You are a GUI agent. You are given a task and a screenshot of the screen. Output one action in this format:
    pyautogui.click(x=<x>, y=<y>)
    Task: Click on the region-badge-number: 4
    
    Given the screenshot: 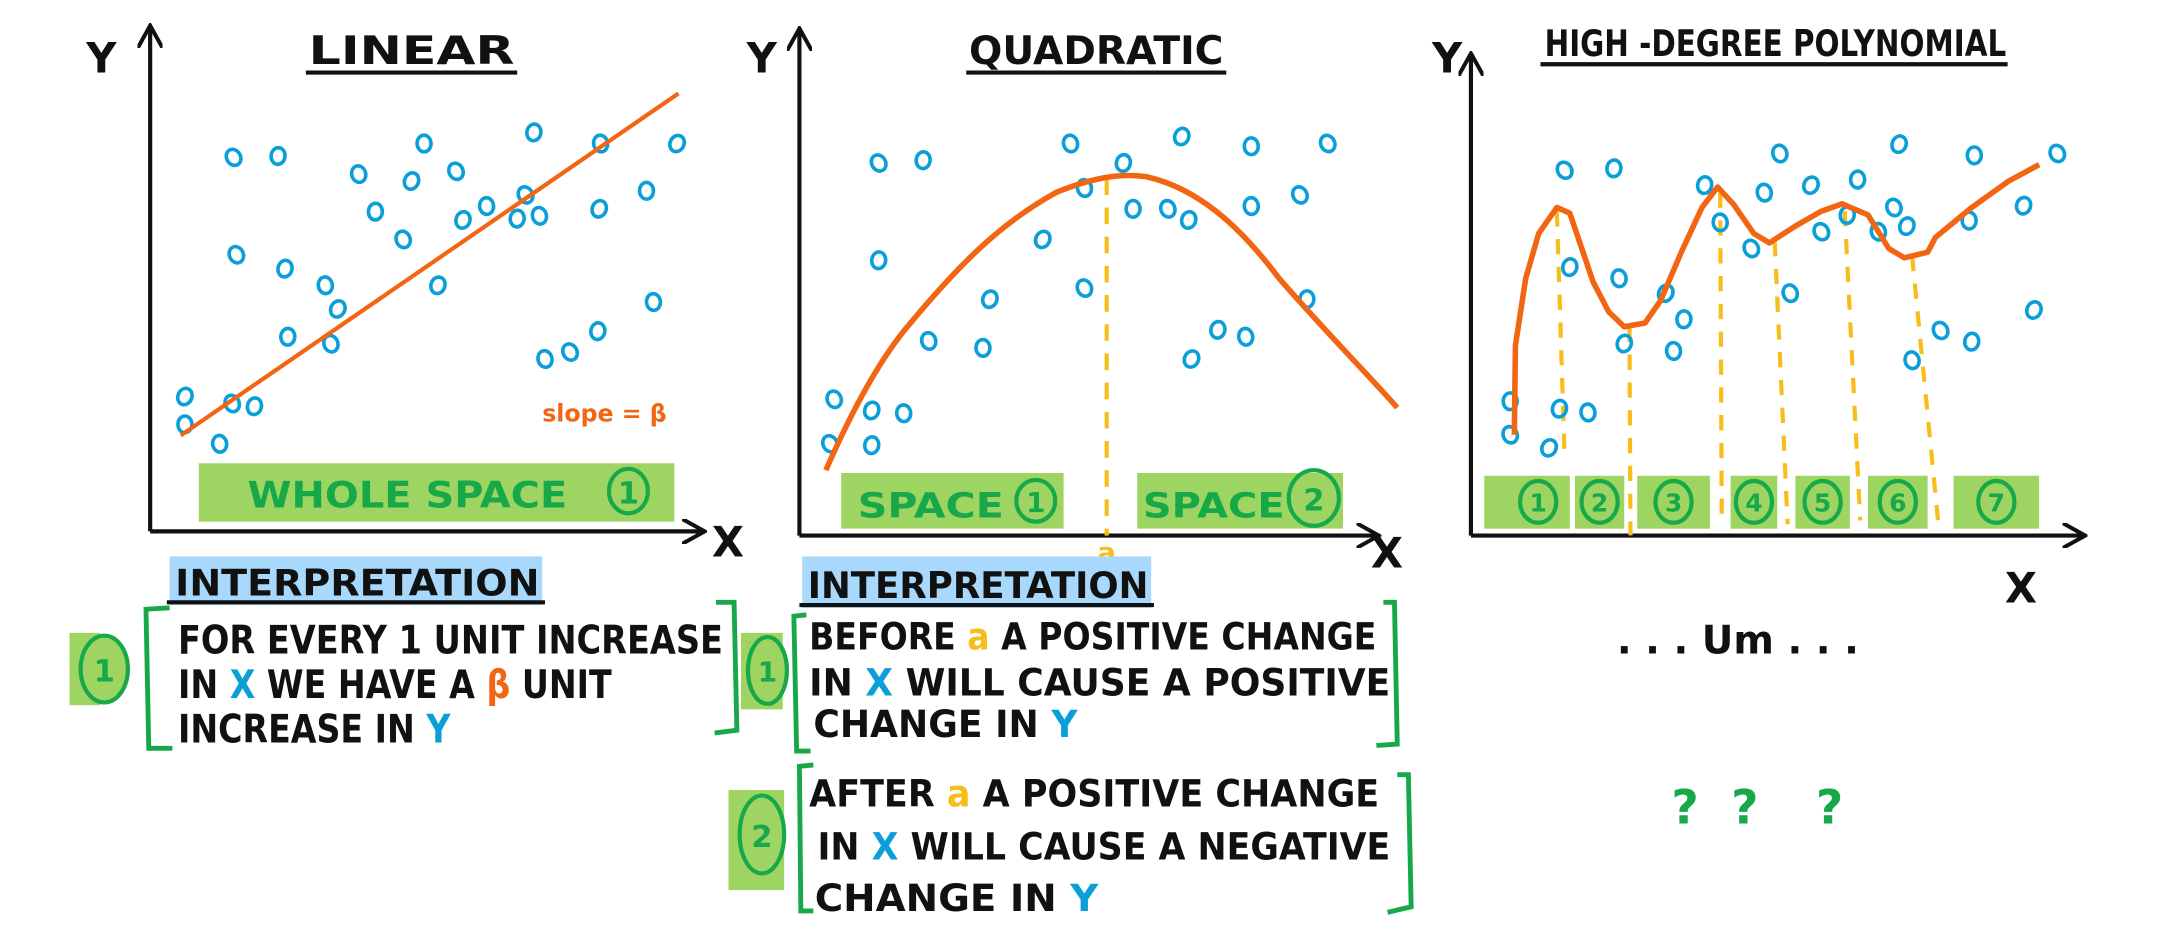 What is the action you would take?
    pyautogui.click(x=1753, y=503)
    